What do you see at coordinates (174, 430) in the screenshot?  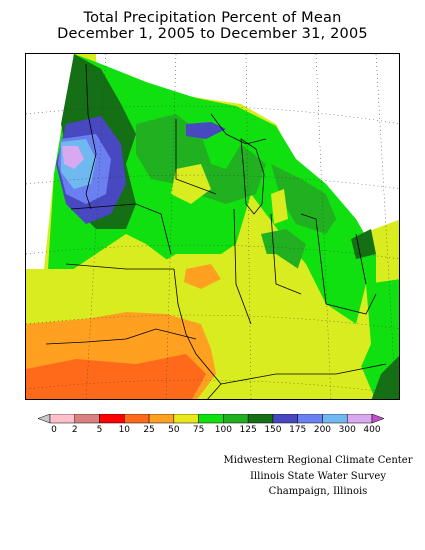 I see `legend-tick-label: 50` at bounding box center [174, 430].